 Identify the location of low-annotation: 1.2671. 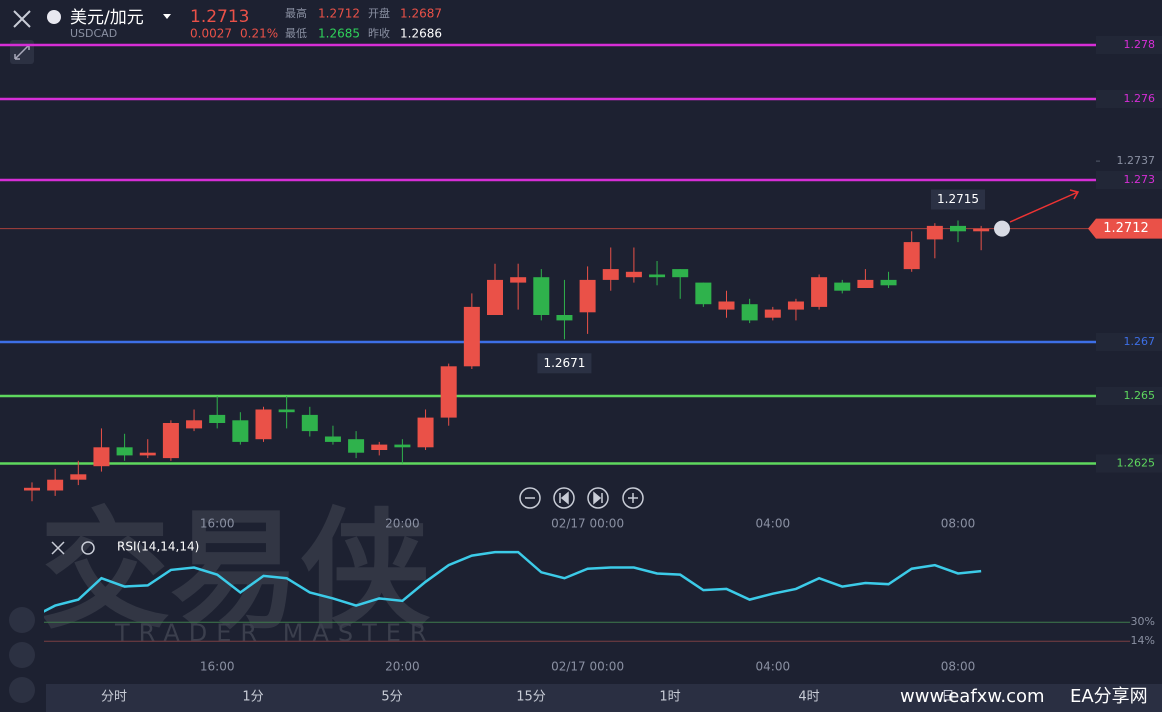
(564, 363).